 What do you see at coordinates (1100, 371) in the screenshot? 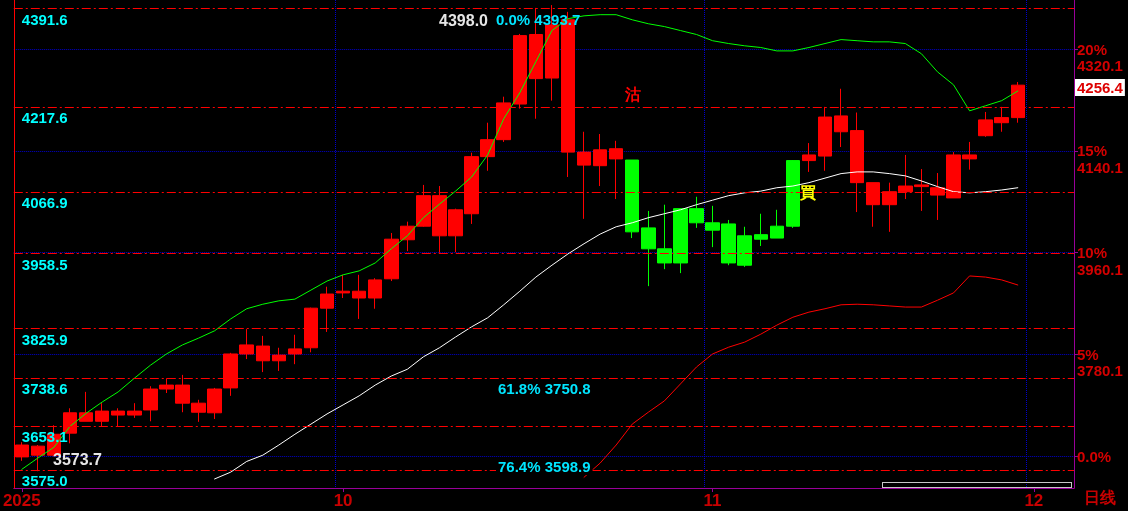
I see `y3-tick-label: 3780.1` at bounding box center [1100, 371].